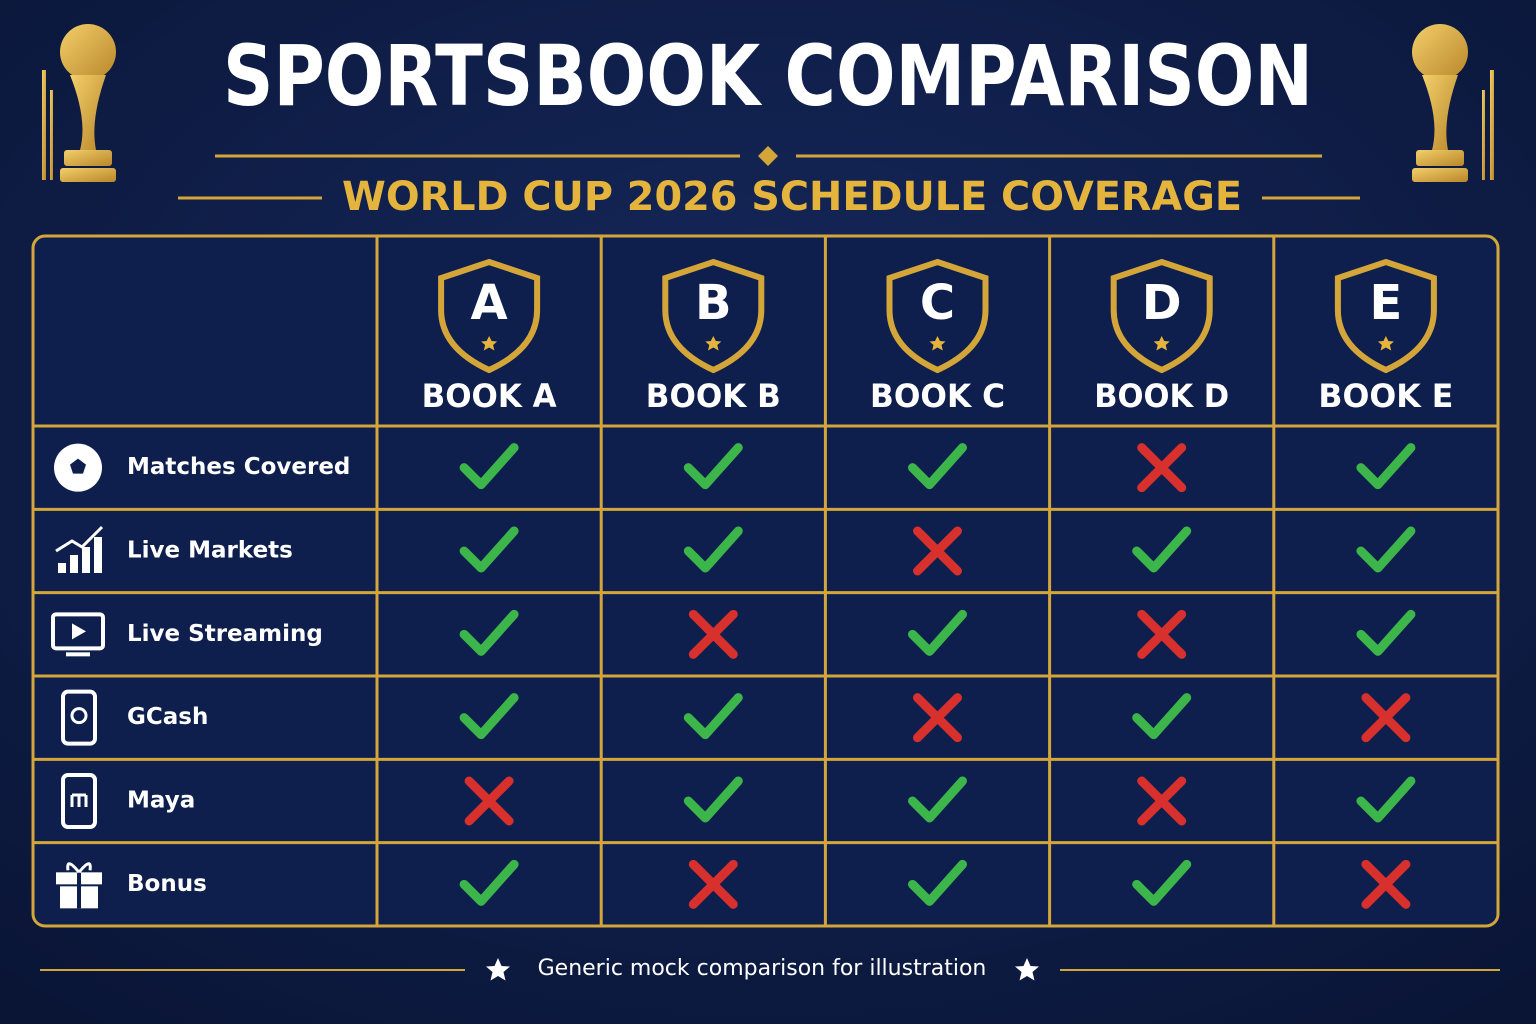 The image size is (1536, 1024). Describe the element at coordinates (238, 467) in the screenshot. I see `row-label: Matches Covered` at that location.